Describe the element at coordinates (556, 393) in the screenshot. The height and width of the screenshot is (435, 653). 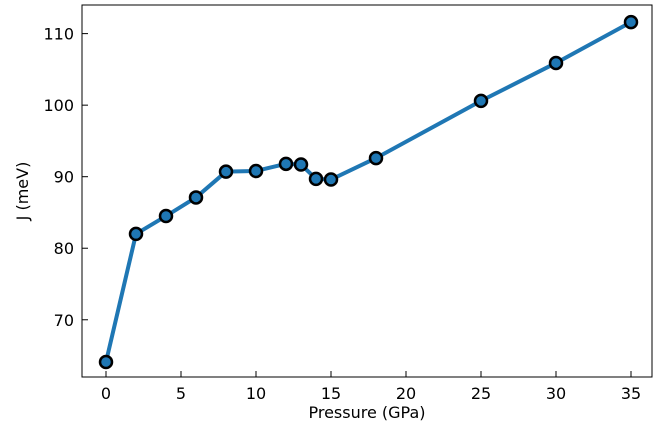
I see `x-tick-label-30: 30` at that location.